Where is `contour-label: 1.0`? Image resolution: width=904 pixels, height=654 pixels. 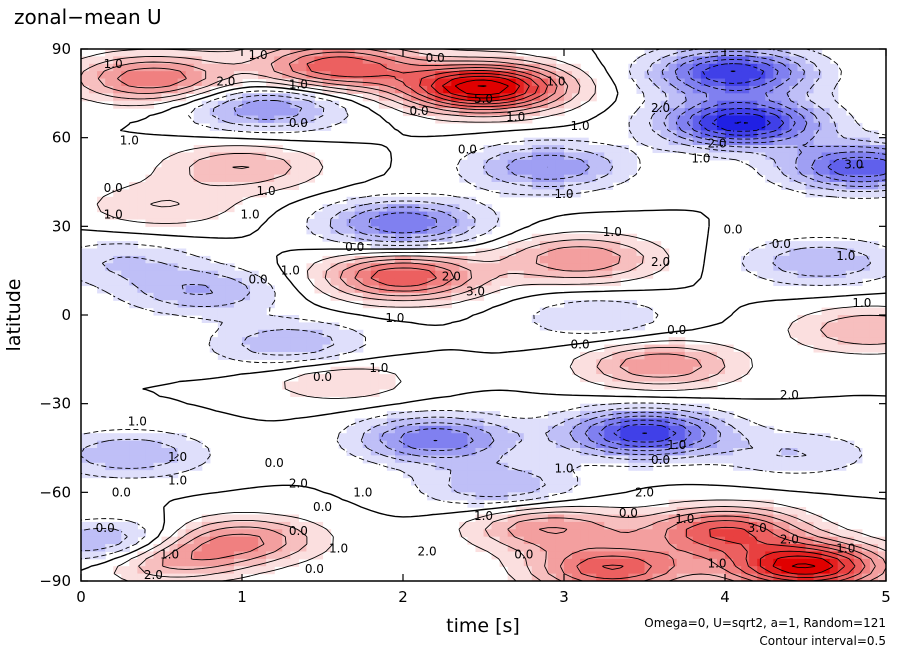
contour-label: 1.0 is located at coordinates (555, 82).